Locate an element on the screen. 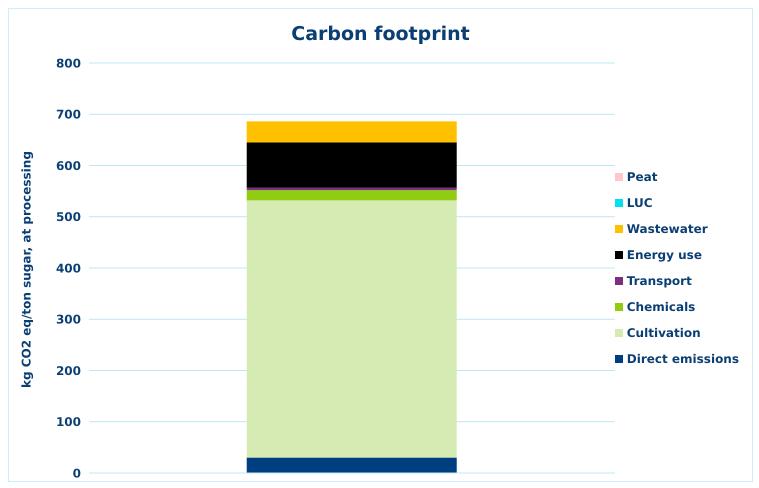 This screenshot has height=488, width=759. legend-label: Direct emissions is located at coordinates (682, 359).